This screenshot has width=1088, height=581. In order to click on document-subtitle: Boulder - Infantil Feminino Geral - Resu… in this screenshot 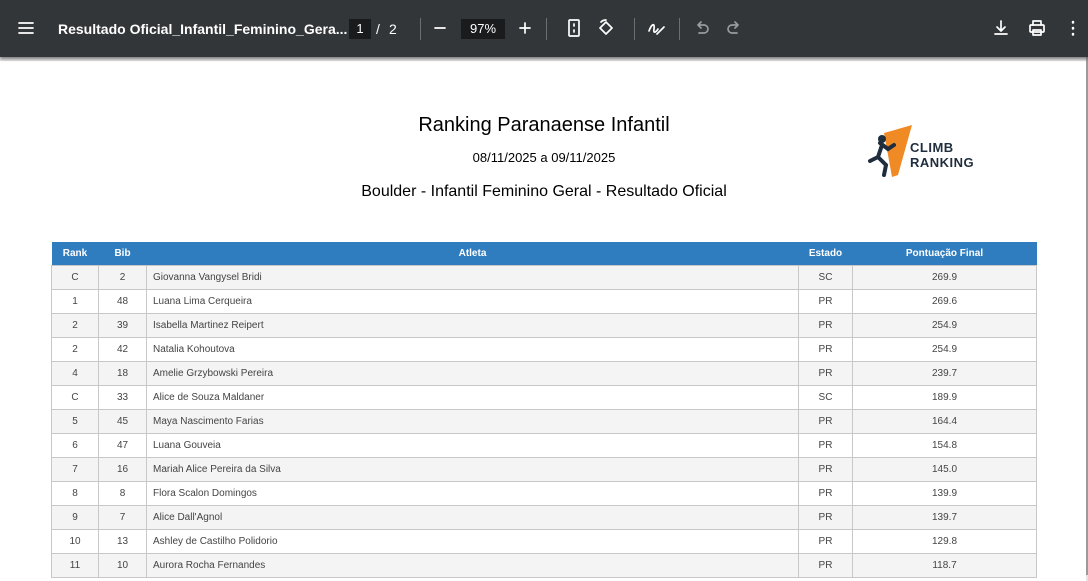, I will do `click(544, 191)`.